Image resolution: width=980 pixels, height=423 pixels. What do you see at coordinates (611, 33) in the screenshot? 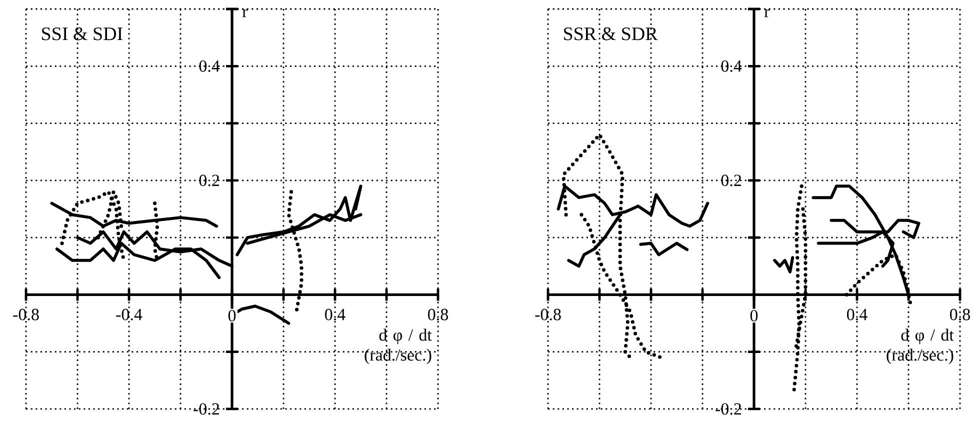
I see `text: SSR & SDR` at bounding box center [611, 33].